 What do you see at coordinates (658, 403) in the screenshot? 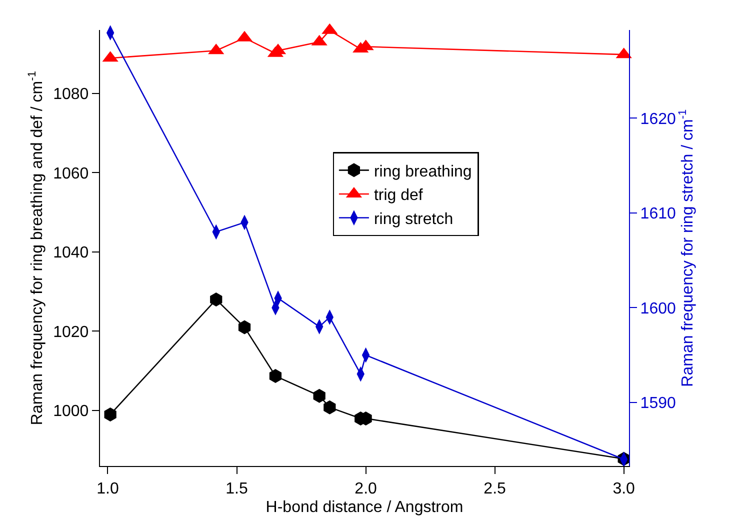
I see `y2-tick-label: 1590` at bounding box center [658, 403].